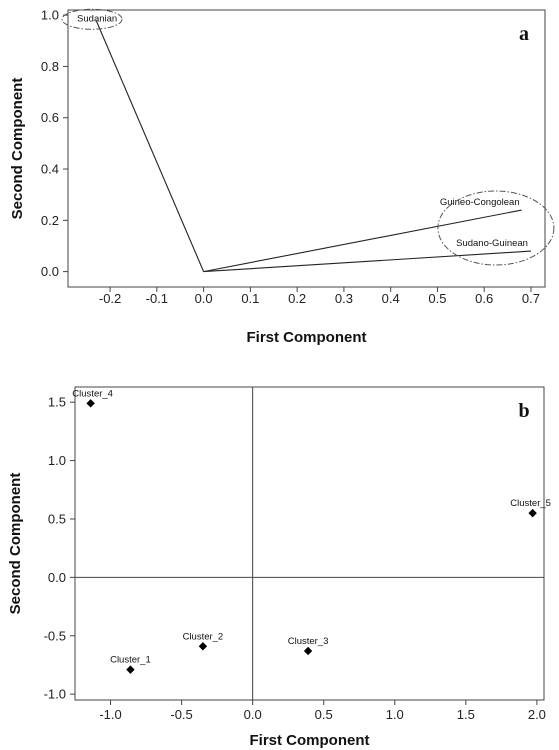 Image resolution: width=559 pixels, height=750 pixels. What do you see at coordinates (250, 298) in the screenshot?
I see `x-tick-label: 0.1` at bounding box center [250, 298].